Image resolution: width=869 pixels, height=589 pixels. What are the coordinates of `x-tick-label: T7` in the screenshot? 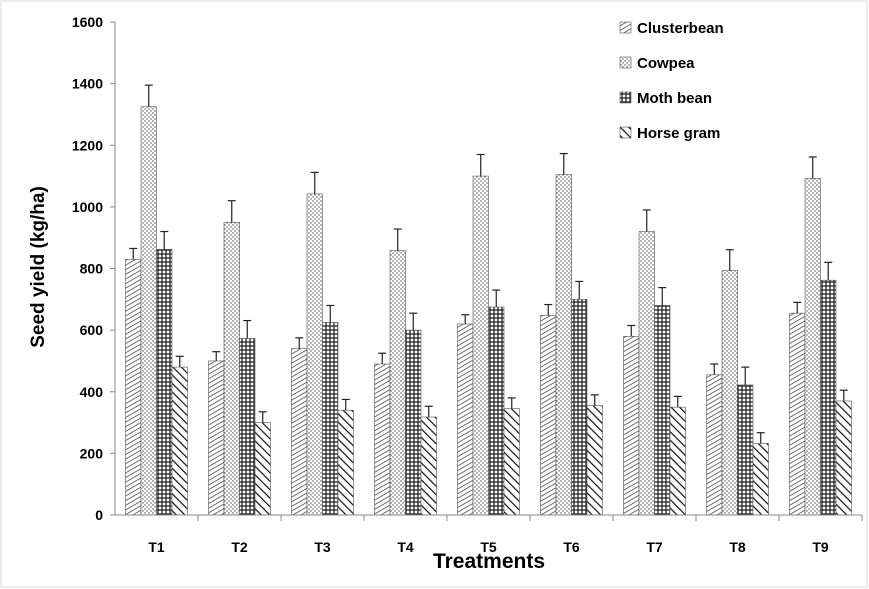 It's located at (654, 547).